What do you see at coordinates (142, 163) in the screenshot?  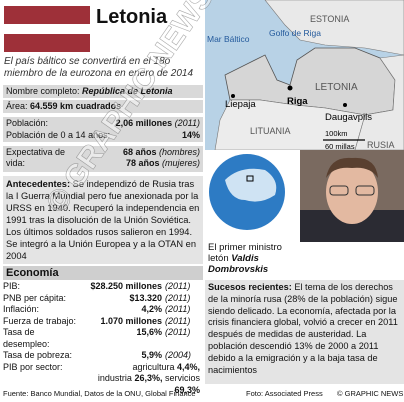 I see `value: 78 años` at bounding box center [142, 163].